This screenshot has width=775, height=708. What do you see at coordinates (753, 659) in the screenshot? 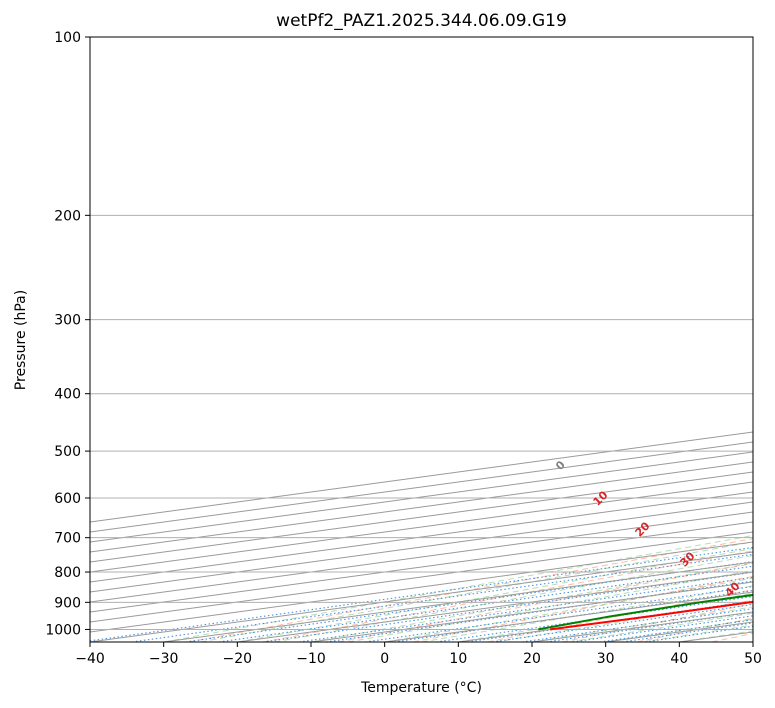
I see `x-tick-label: 50` at bounding box center [753, 659].